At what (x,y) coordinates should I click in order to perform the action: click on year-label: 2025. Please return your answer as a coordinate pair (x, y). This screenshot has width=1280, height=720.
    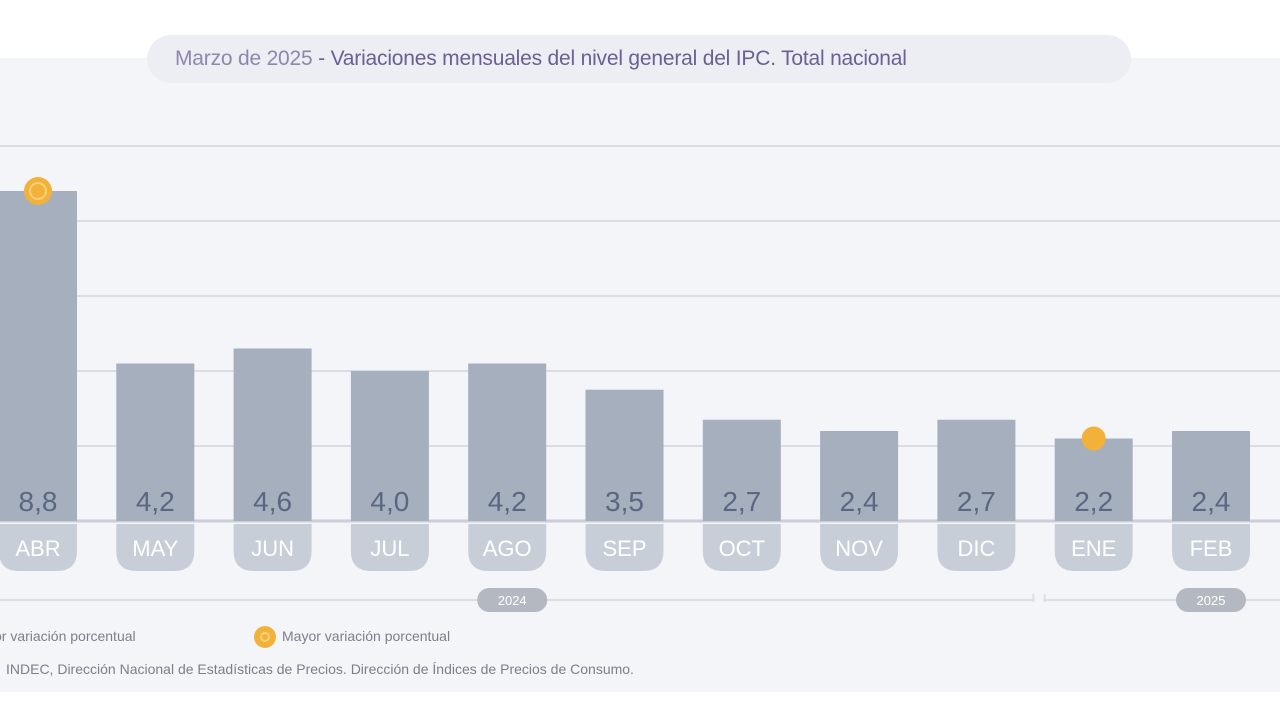
    Looking at the image, I should click on (1211, 600).